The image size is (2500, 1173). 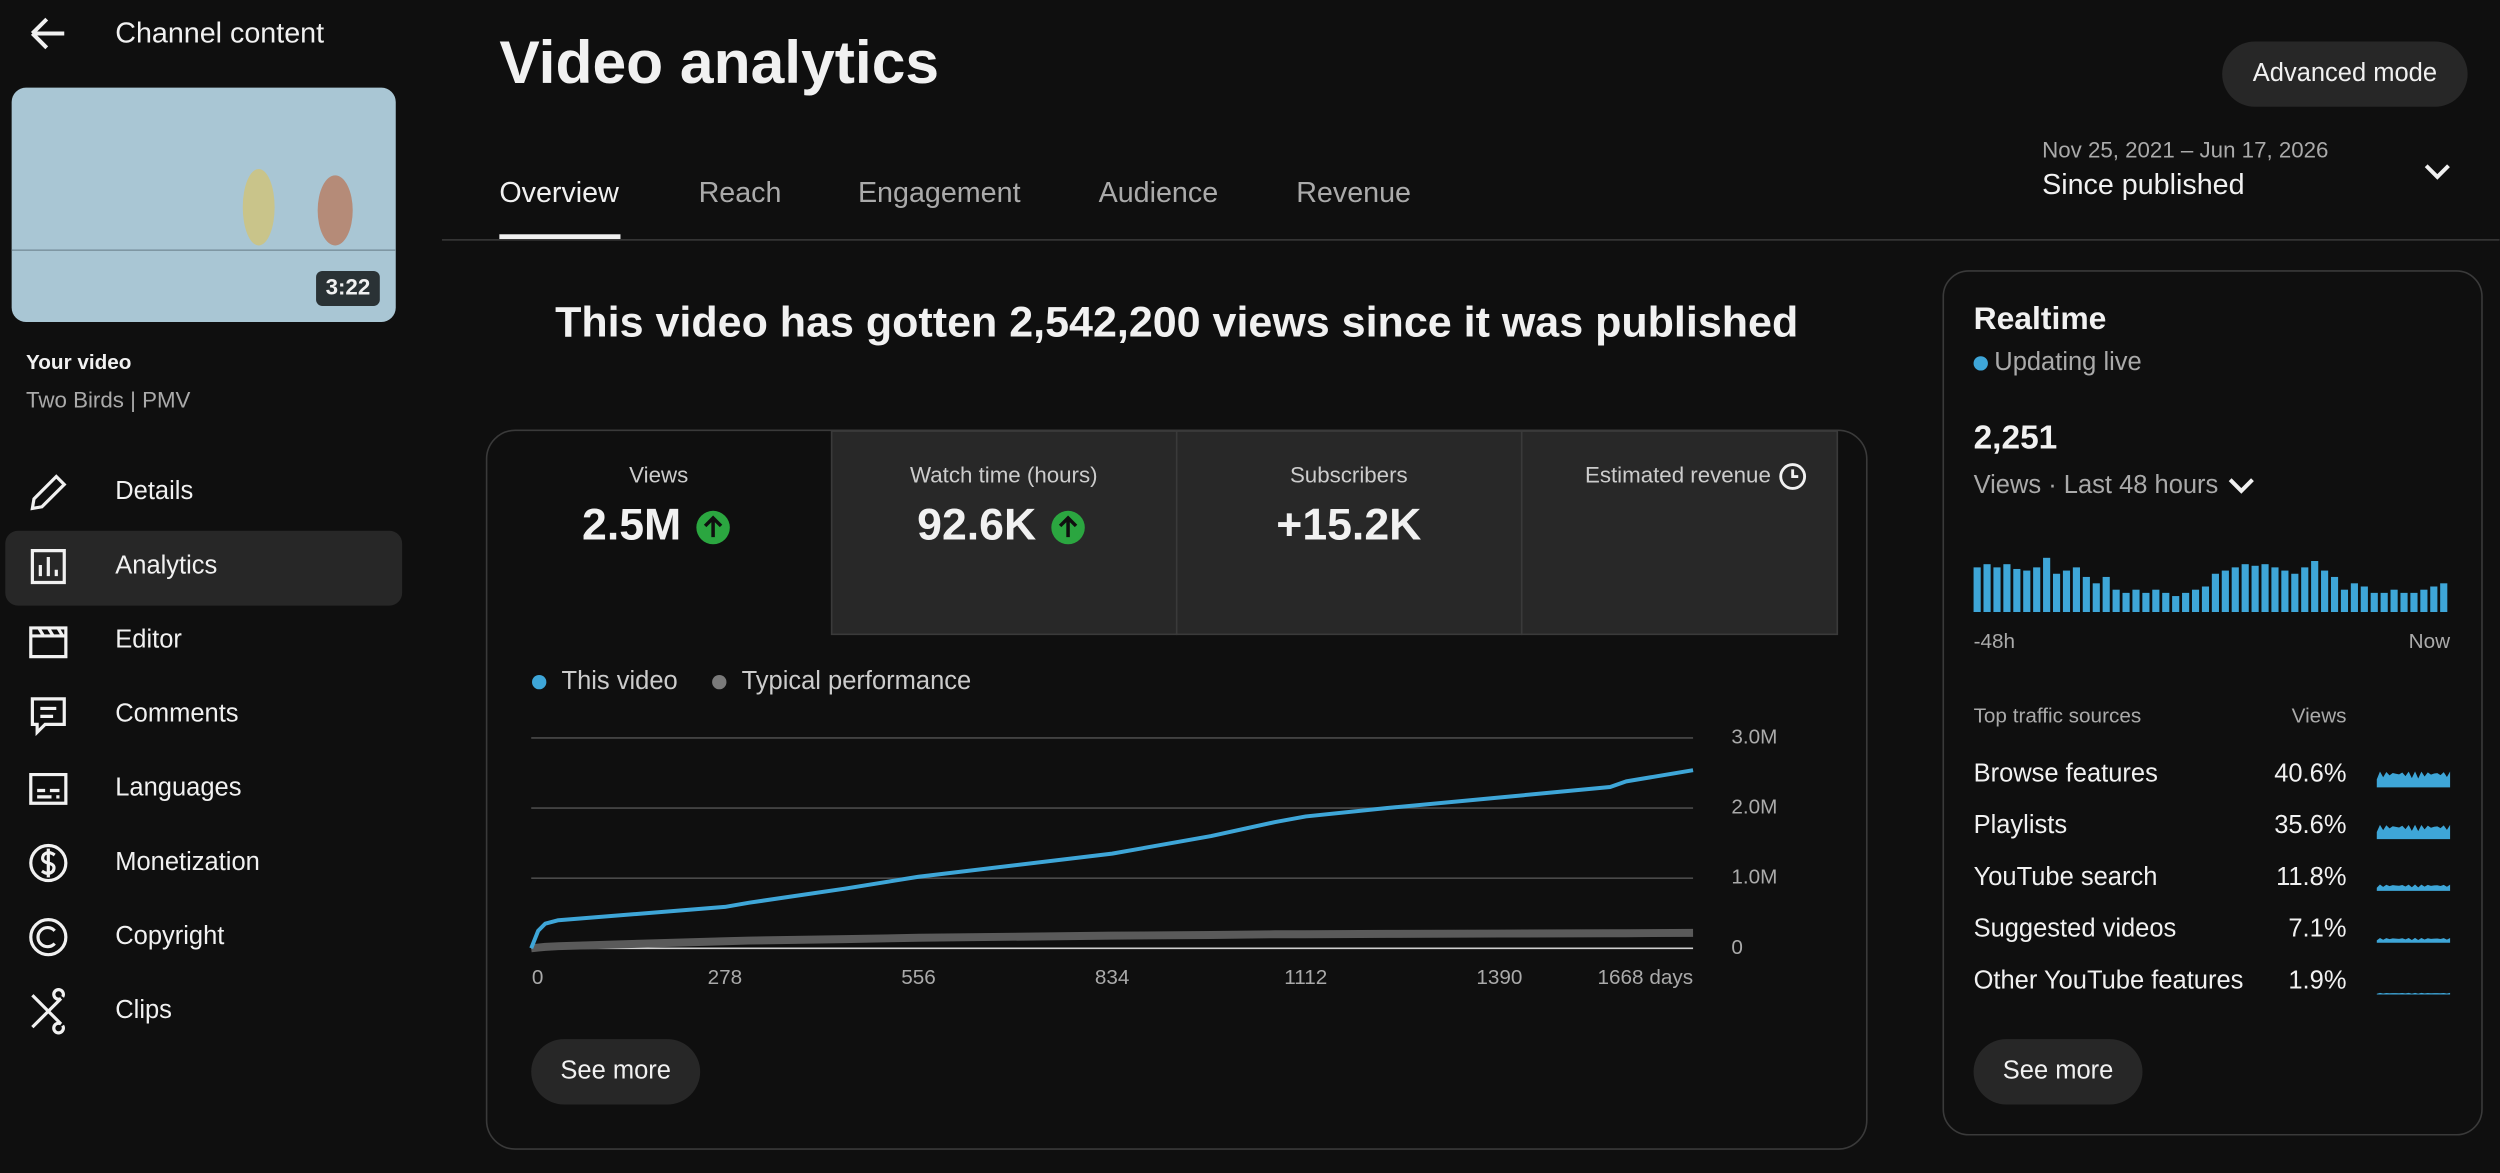 I want to click on realtime-bars, so click(x=2210, y=584).